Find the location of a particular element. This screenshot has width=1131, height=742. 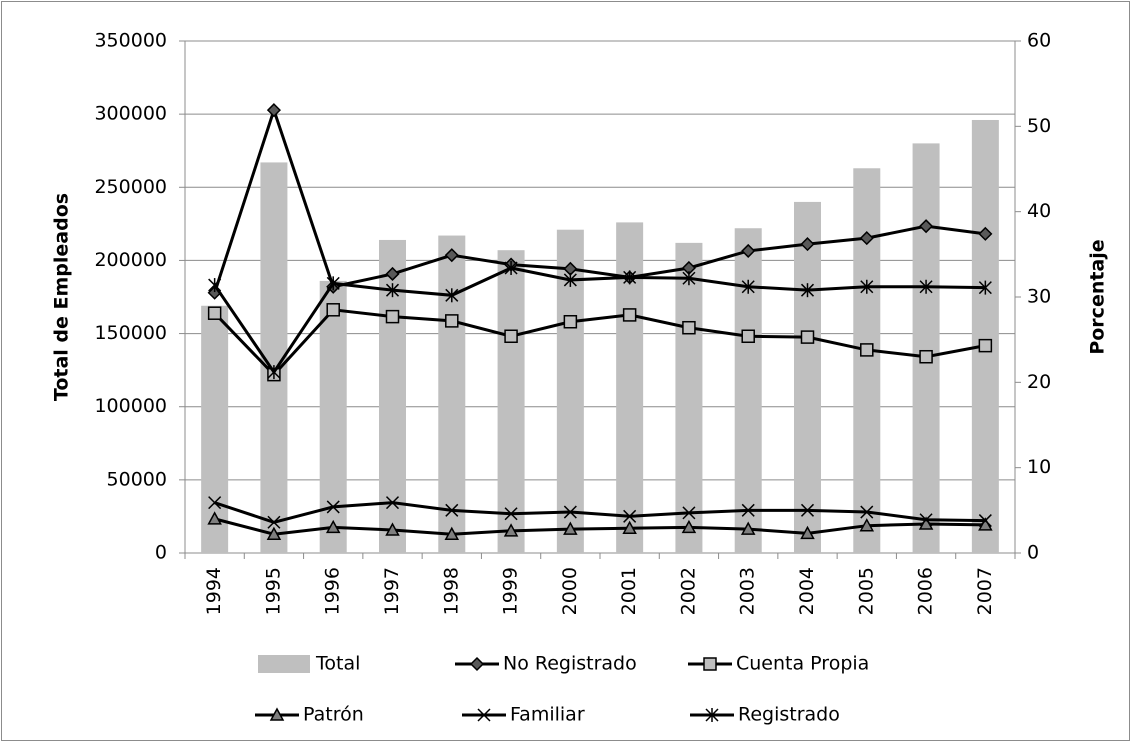

legend-swatch is located at coordinates (284, 664).